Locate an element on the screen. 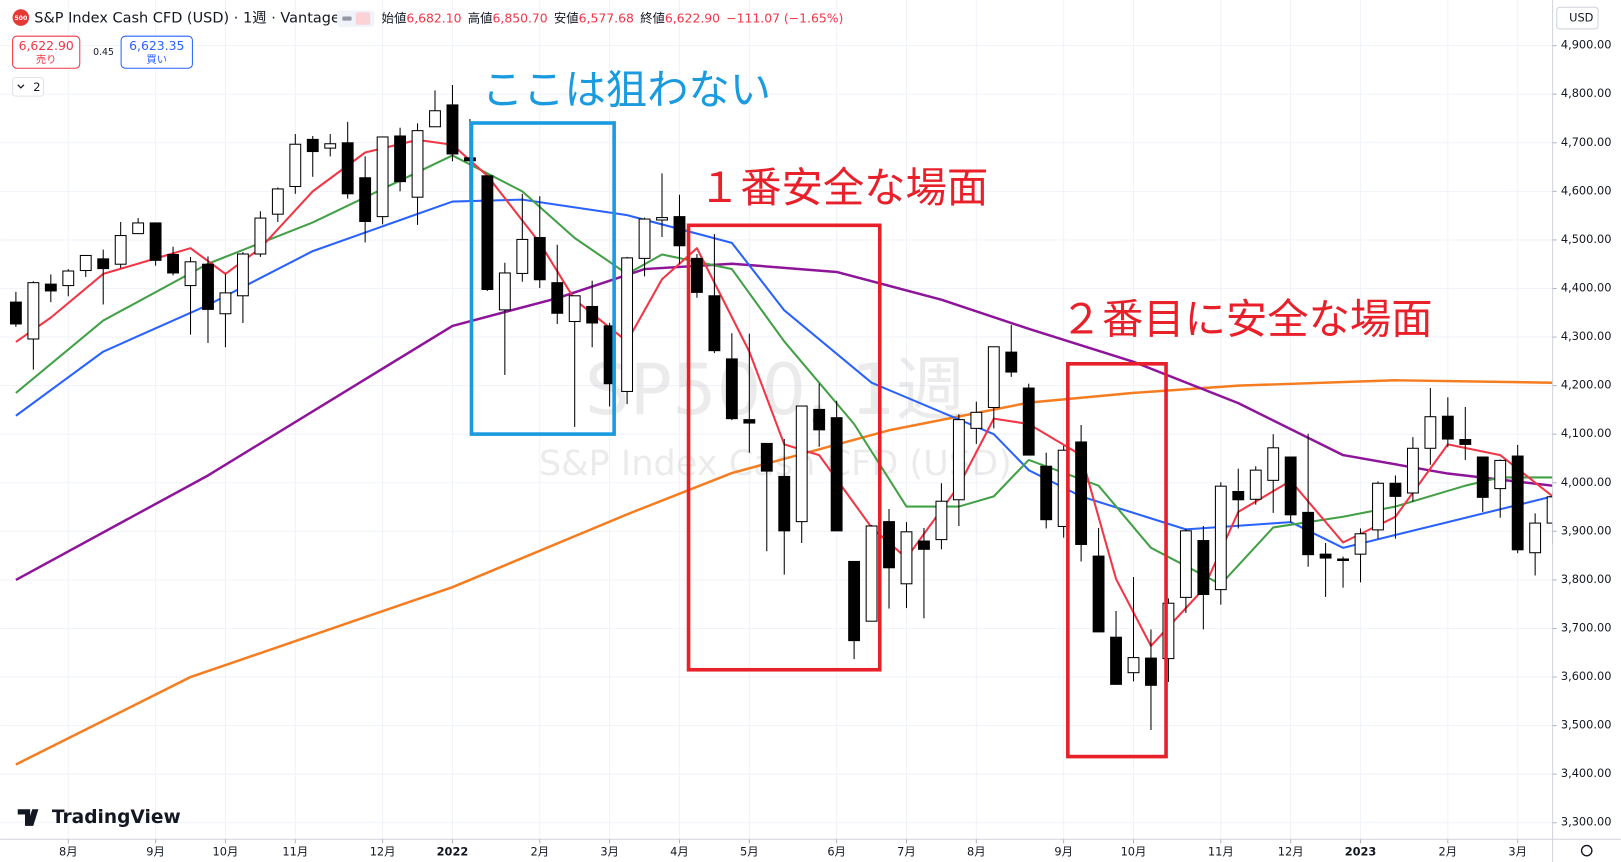 The height and width of the screenshot is (862, 1621). x-tick-label: 10月 is located at coordinates (226, 852).